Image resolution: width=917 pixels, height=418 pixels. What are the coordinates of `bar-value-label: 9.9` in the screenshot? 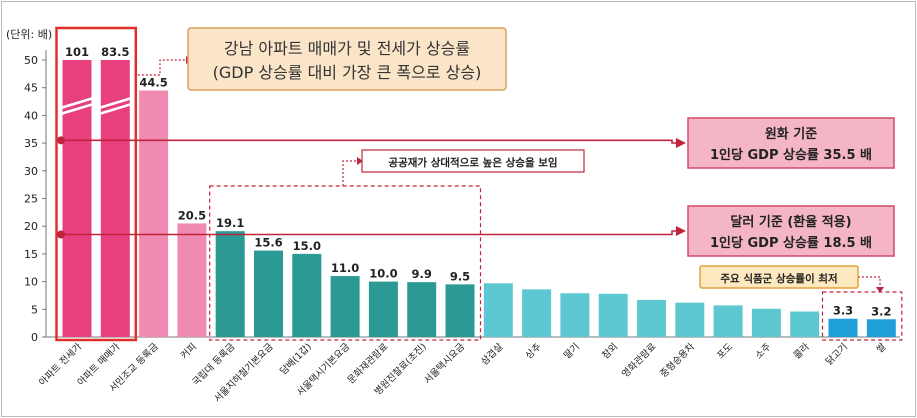 It's located at (422, 274).